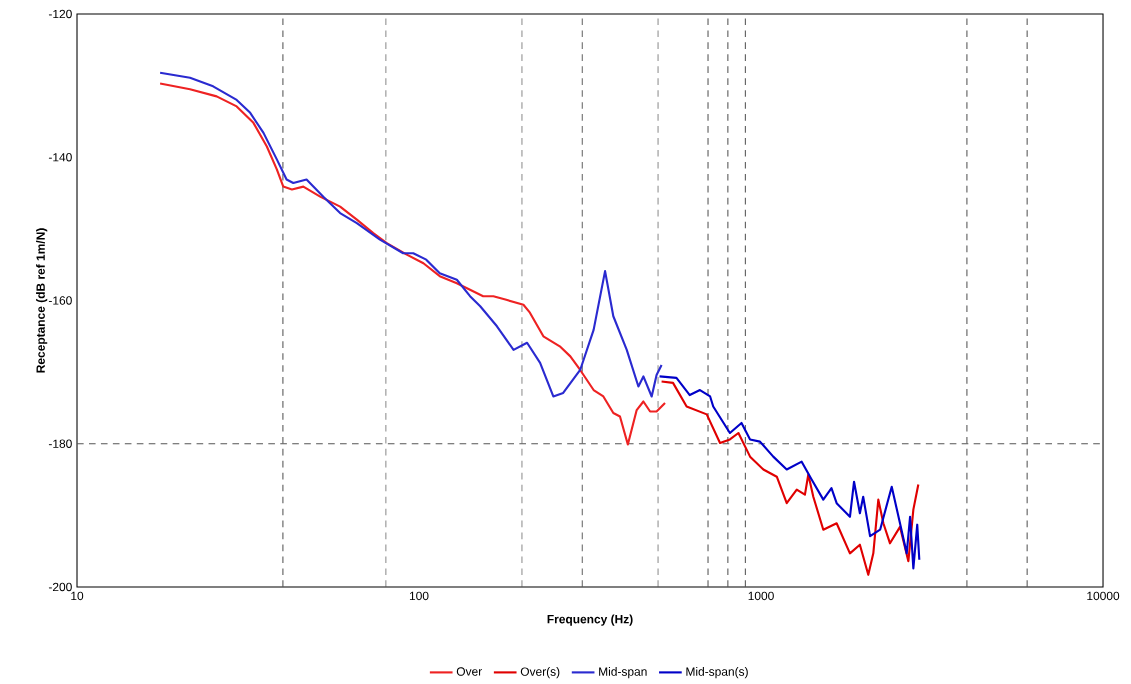  What do you see at coordinates (60, 14) in the screenshot?
I see `y-tick-label: -120` at bounding box center [60, 14].